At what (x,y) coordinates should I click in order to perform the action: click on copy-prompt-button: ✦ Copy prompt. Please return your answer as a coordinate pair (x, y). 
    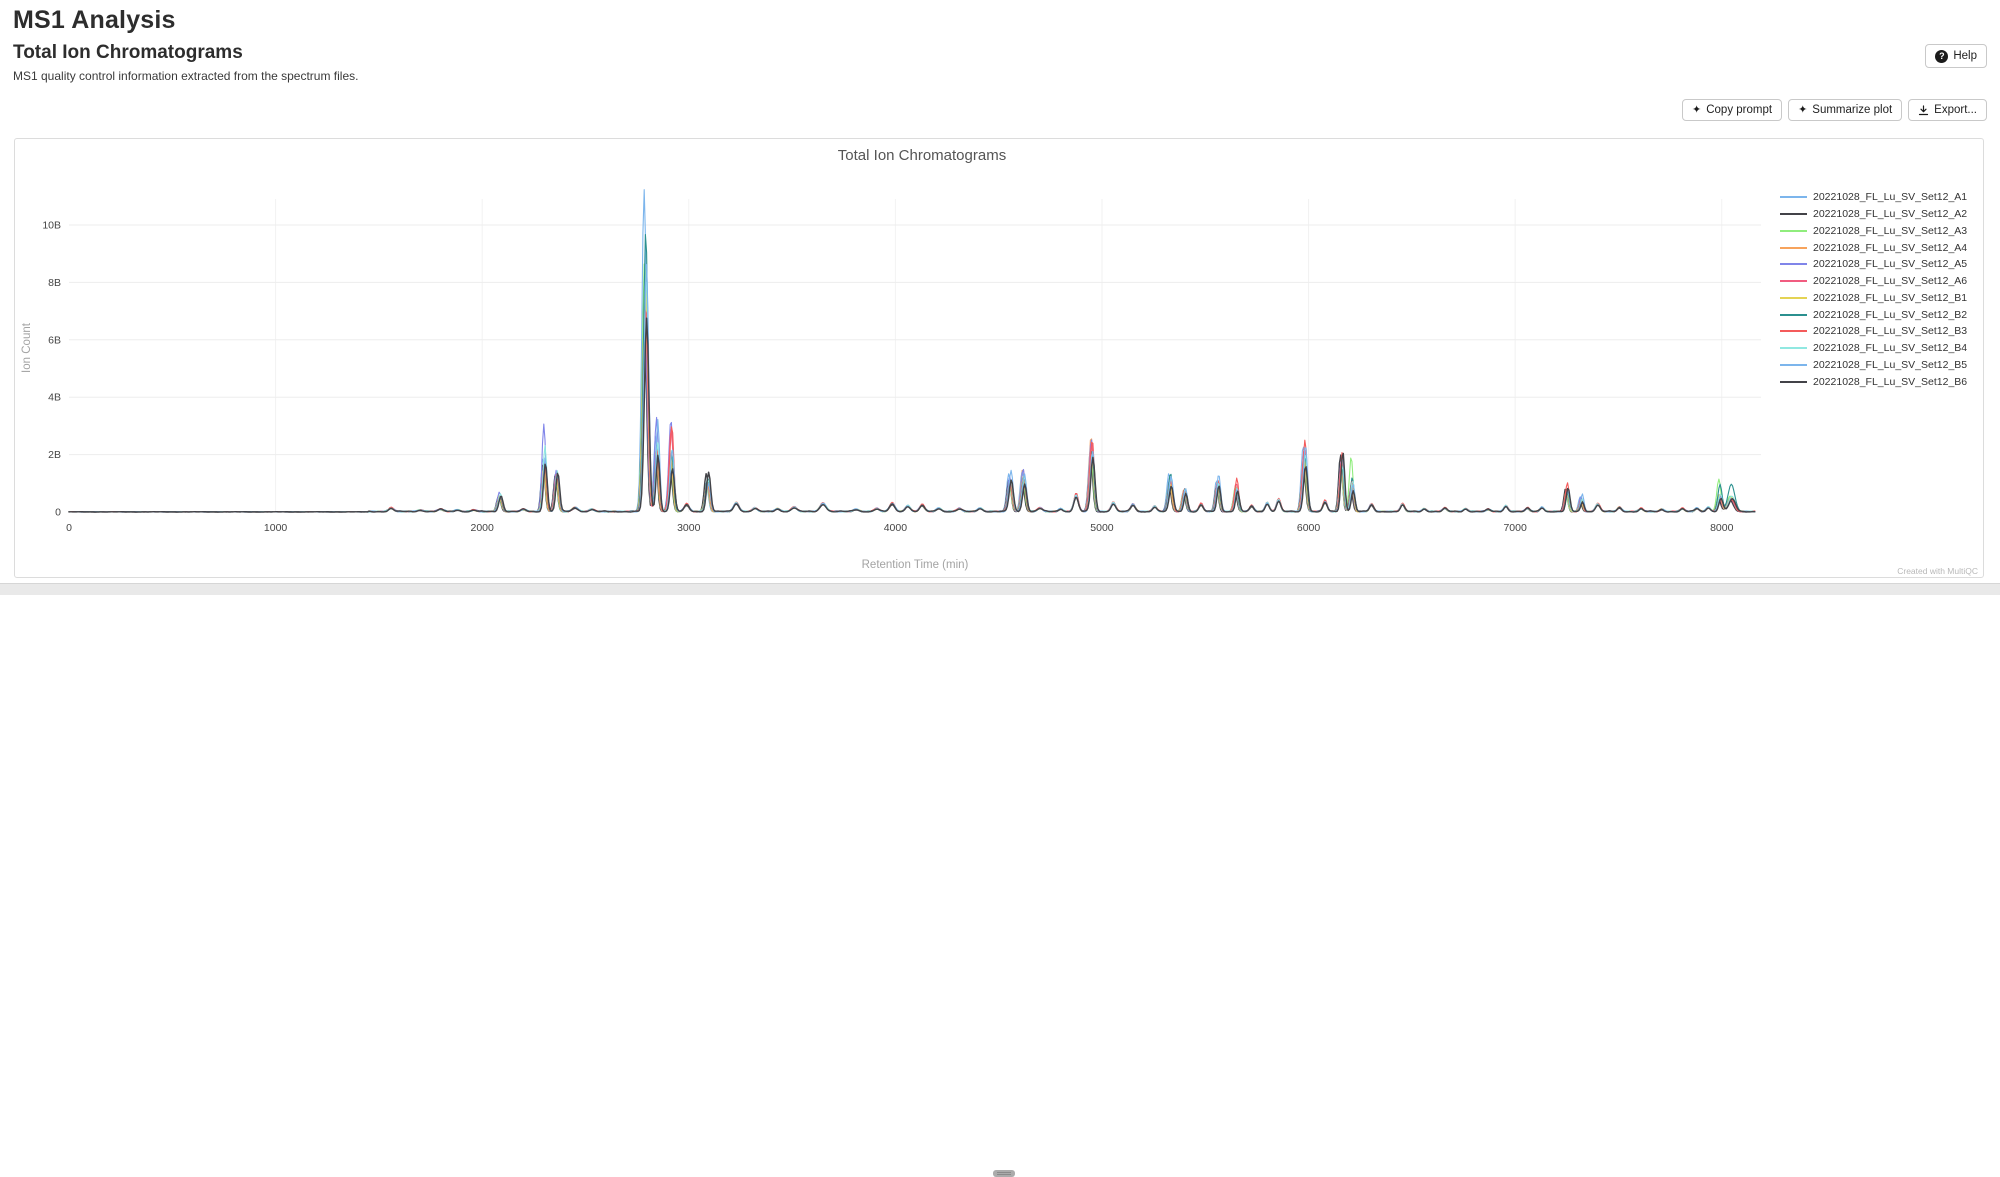
    Looking at the image, I should click on (1732, 110).